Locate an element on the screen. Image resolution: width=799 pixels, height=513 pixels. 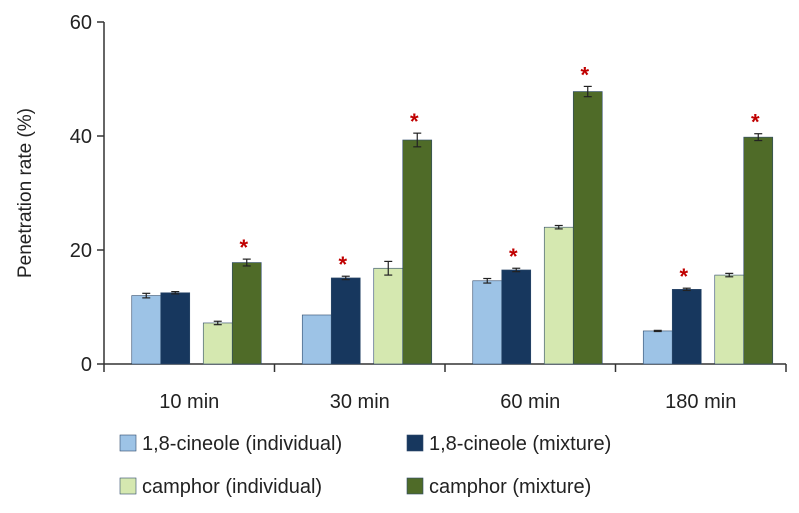
x-tick-label: 60 min is located at coordinates (530, 402).